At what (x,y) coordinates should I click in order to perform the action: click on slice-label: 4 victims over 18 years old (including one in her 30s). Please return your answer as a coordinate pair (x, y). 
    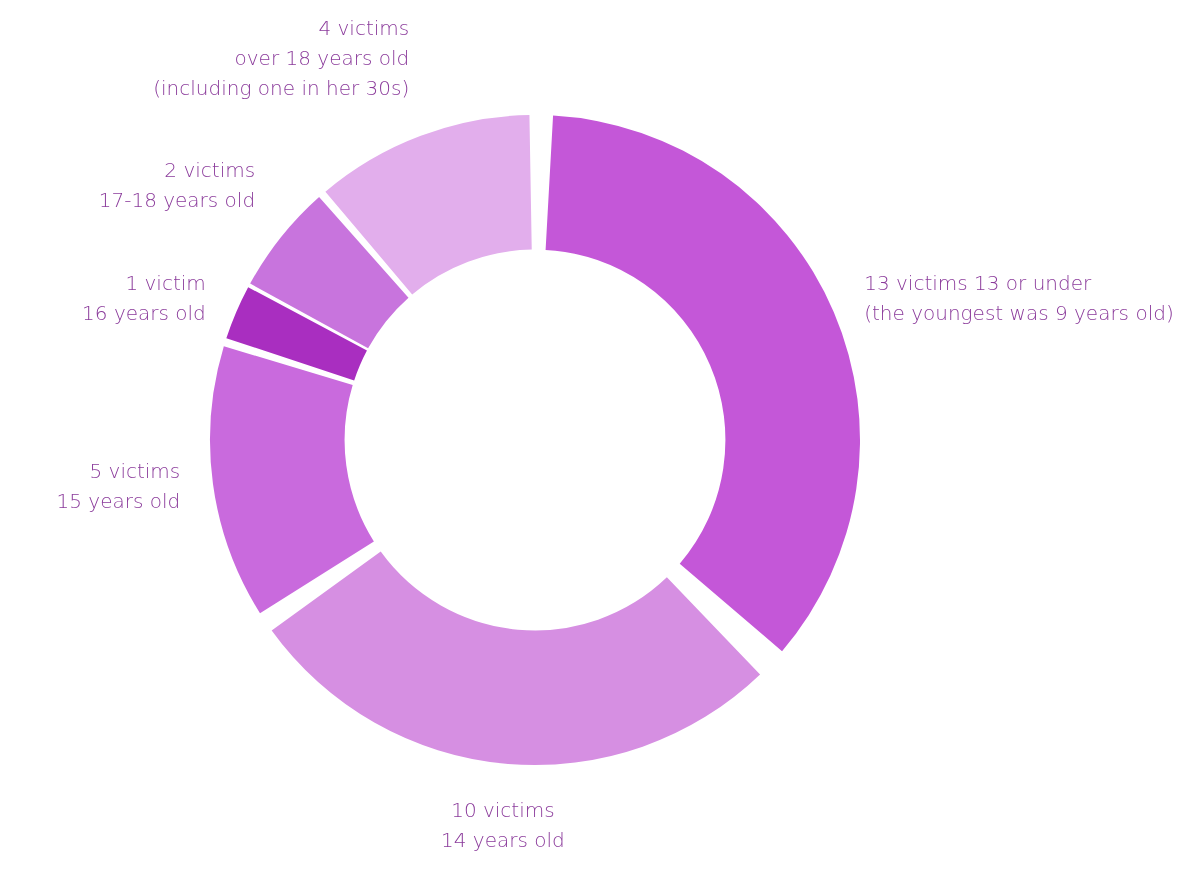
    Looking at the image, I should click on (281, 58).